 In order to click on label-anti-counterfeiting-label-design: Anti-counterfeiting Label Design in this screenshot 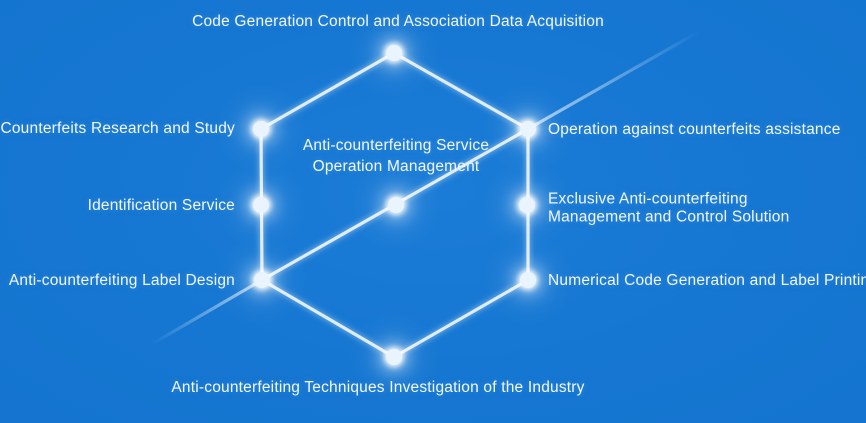, I will do `click(121, 280)`.